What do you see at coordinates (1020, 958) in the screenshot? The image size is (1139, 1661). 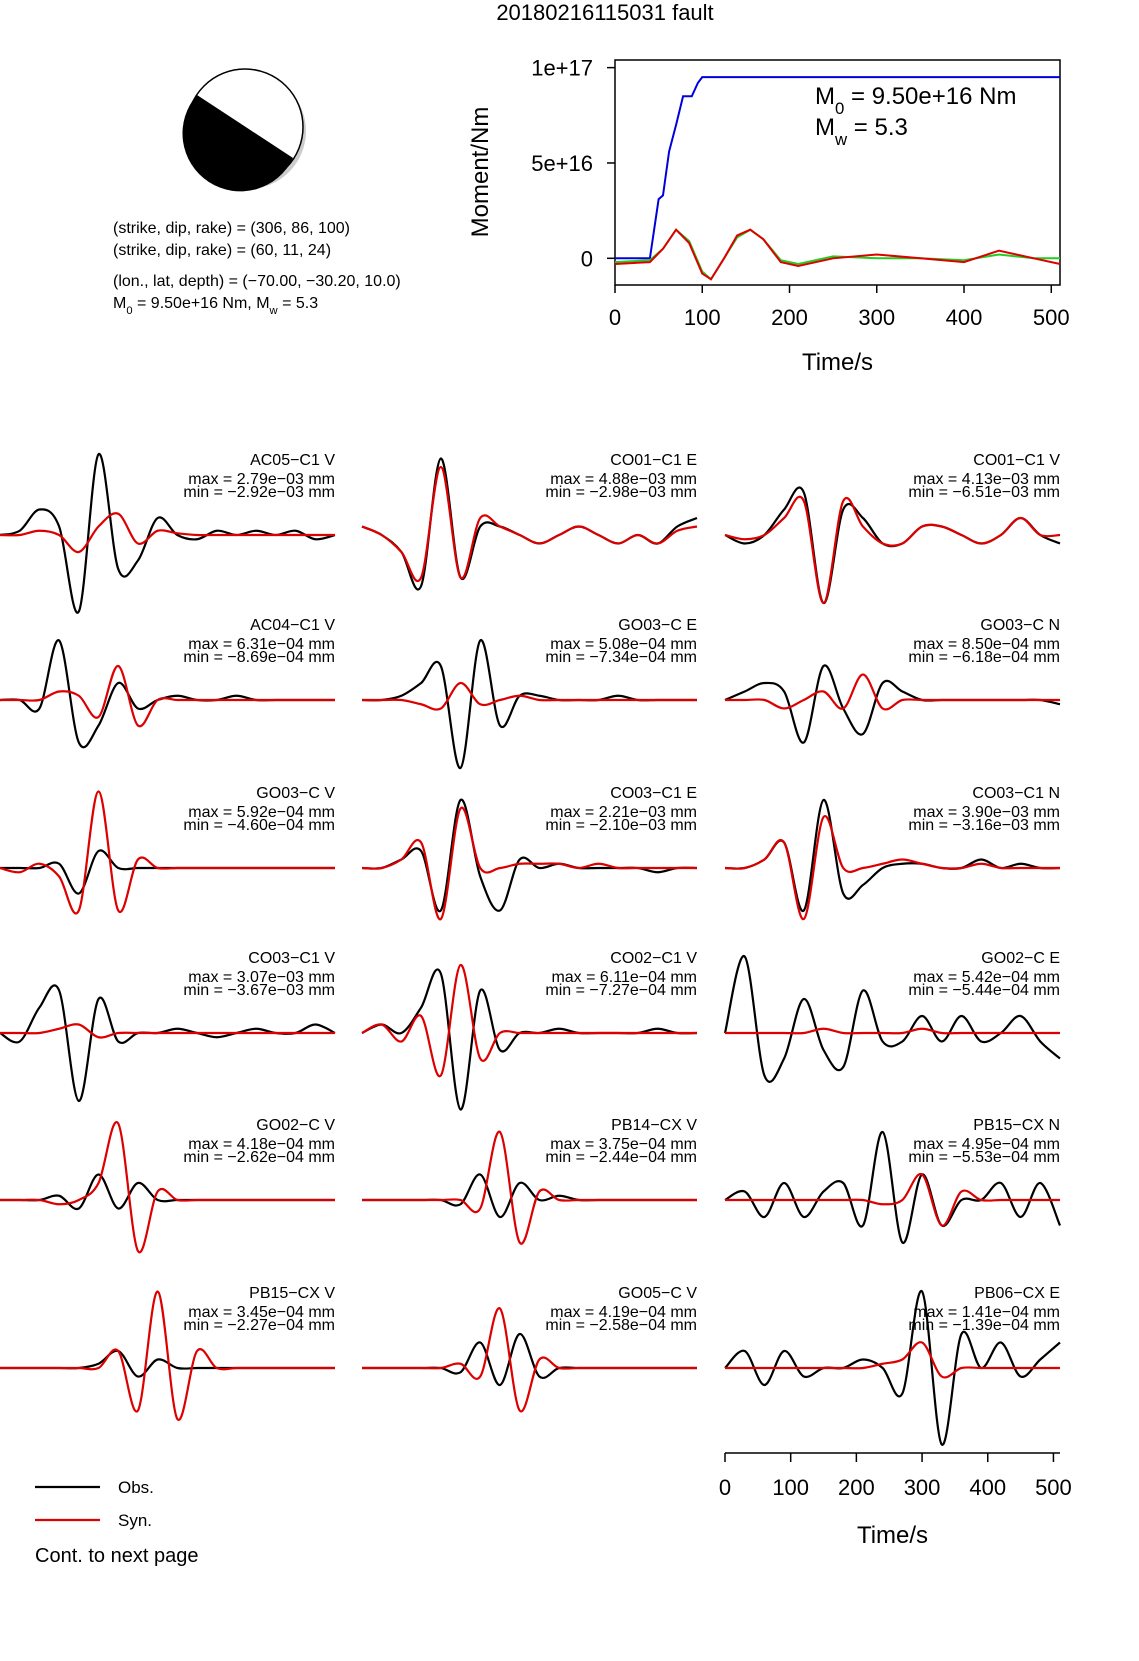 I see `station-label: GO02−C E` at bounding box center [1020, 958].